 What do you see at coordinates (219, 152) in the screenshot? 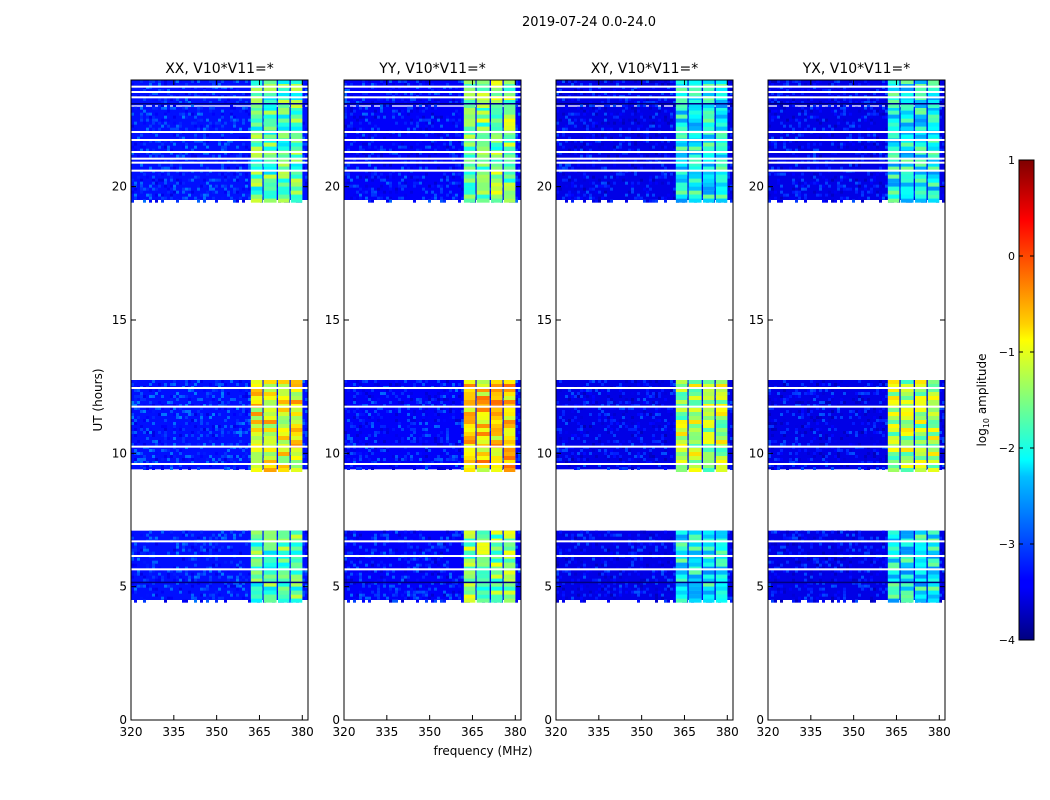
I see `flag-line` at bounding box center [219, 152].